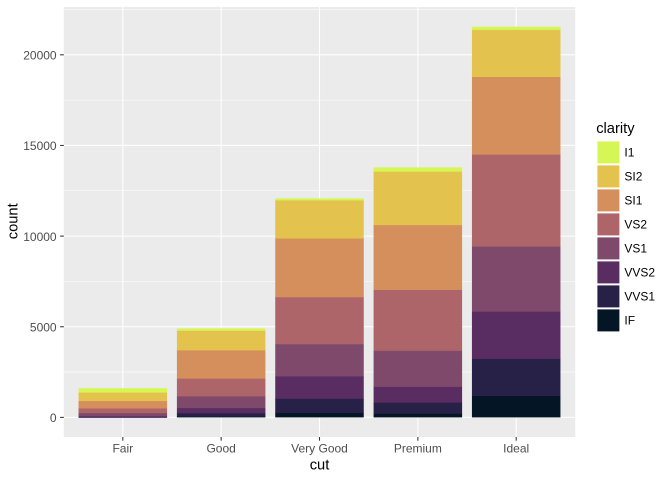  I want to click on svg-text: Good, so click(220, 449).